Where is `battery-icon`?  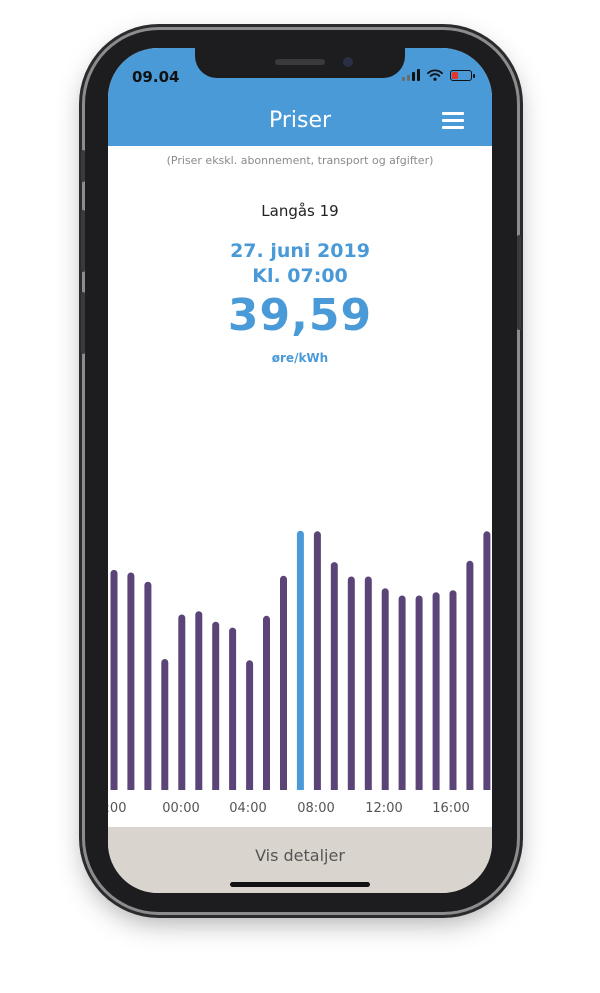 battery-icon is located at coordinates (462, 75).